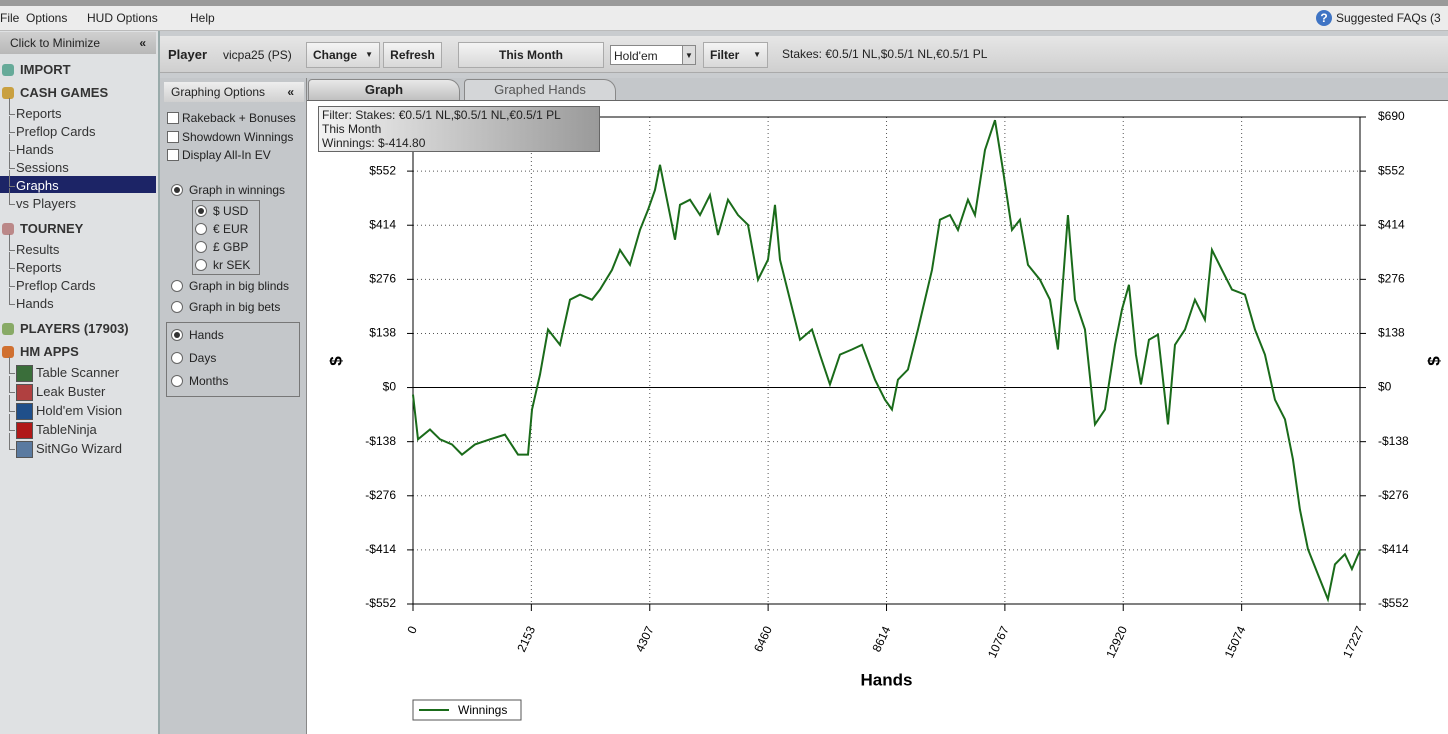  I want to click on change-button: Change ▼, so click(343, 55).